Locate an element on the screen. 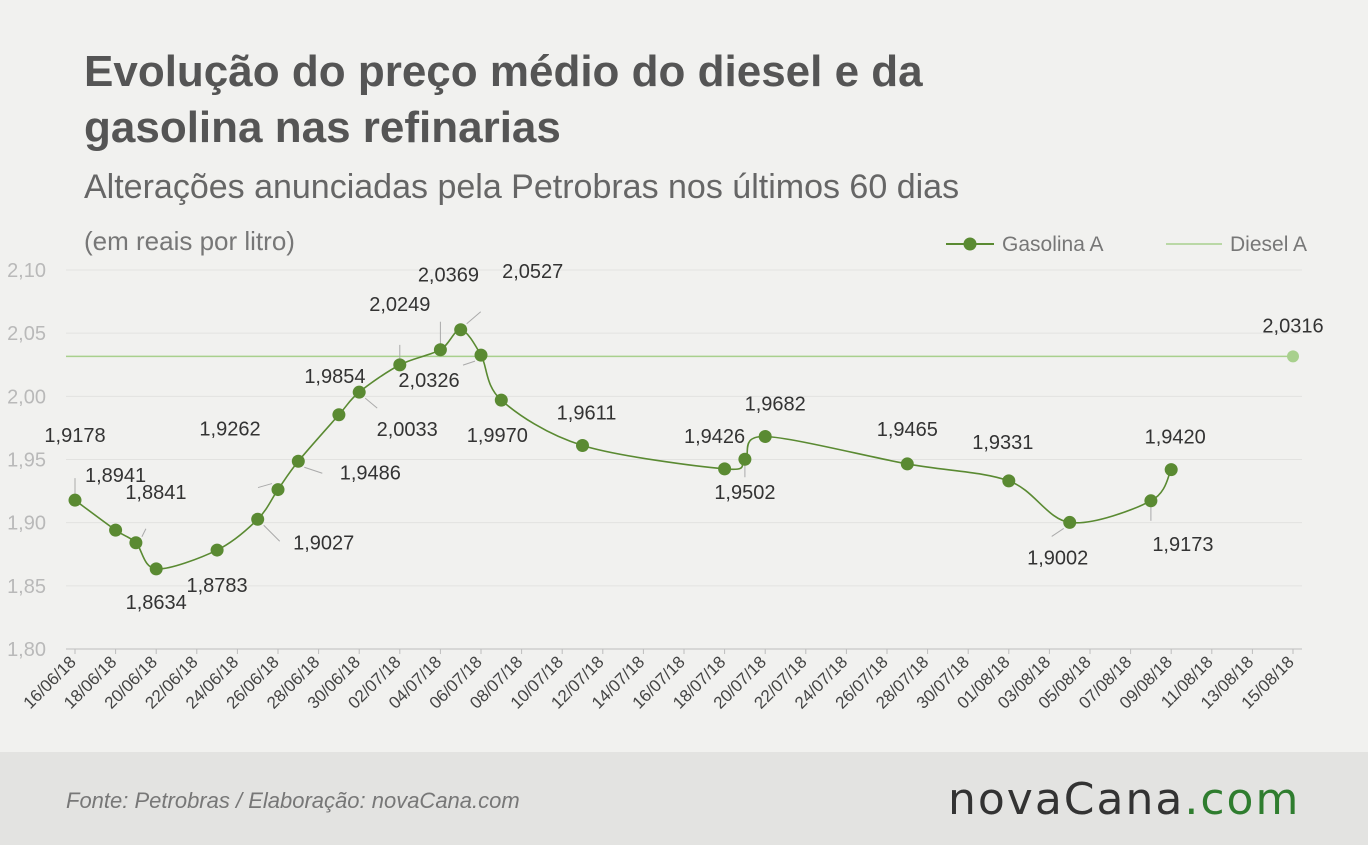 This screenshot has height=845, width=1368. y-tick-label: 1,90 is located at coordinates (26, 524).